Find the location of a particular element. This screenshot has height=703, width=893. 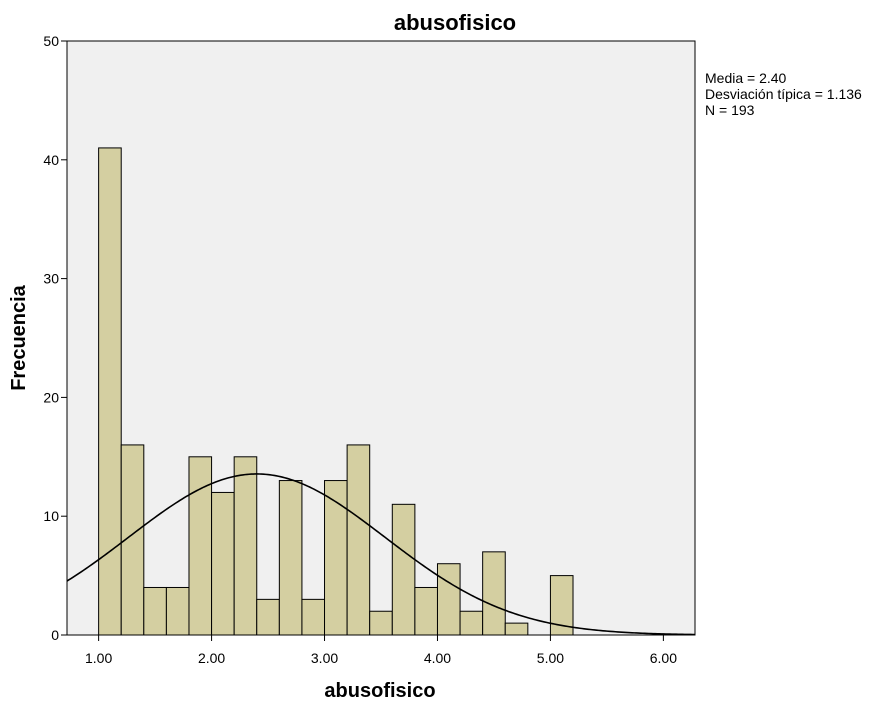

x-tick-label: 3.00 is located at coordinates (324, 658).